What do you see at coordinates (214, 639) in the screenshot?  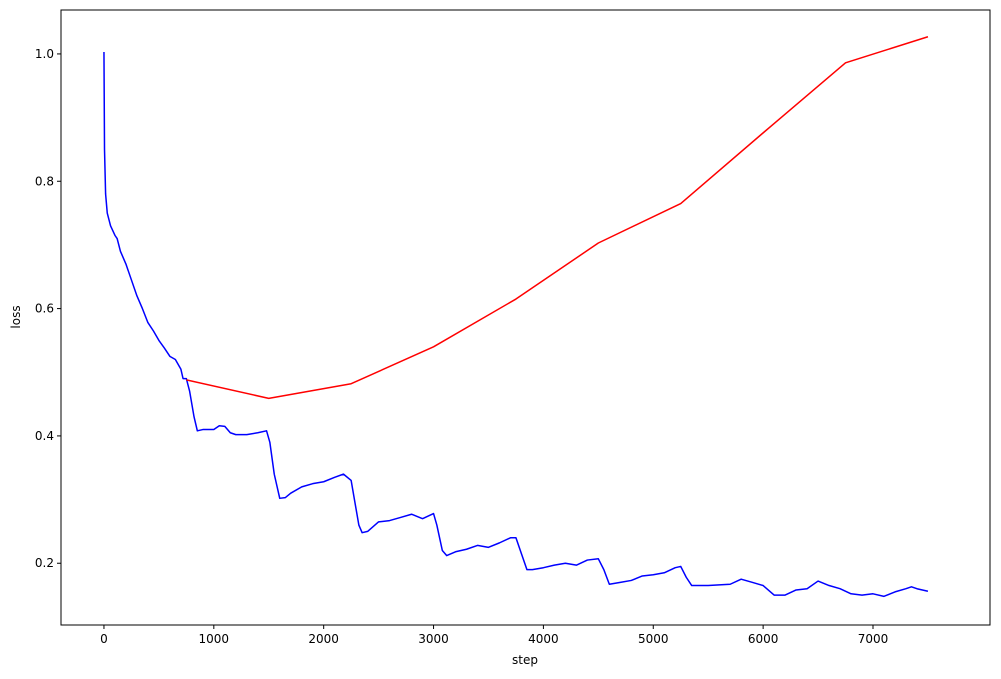 I see `x-tick-label: 1000` at bounding box center [214, 639].